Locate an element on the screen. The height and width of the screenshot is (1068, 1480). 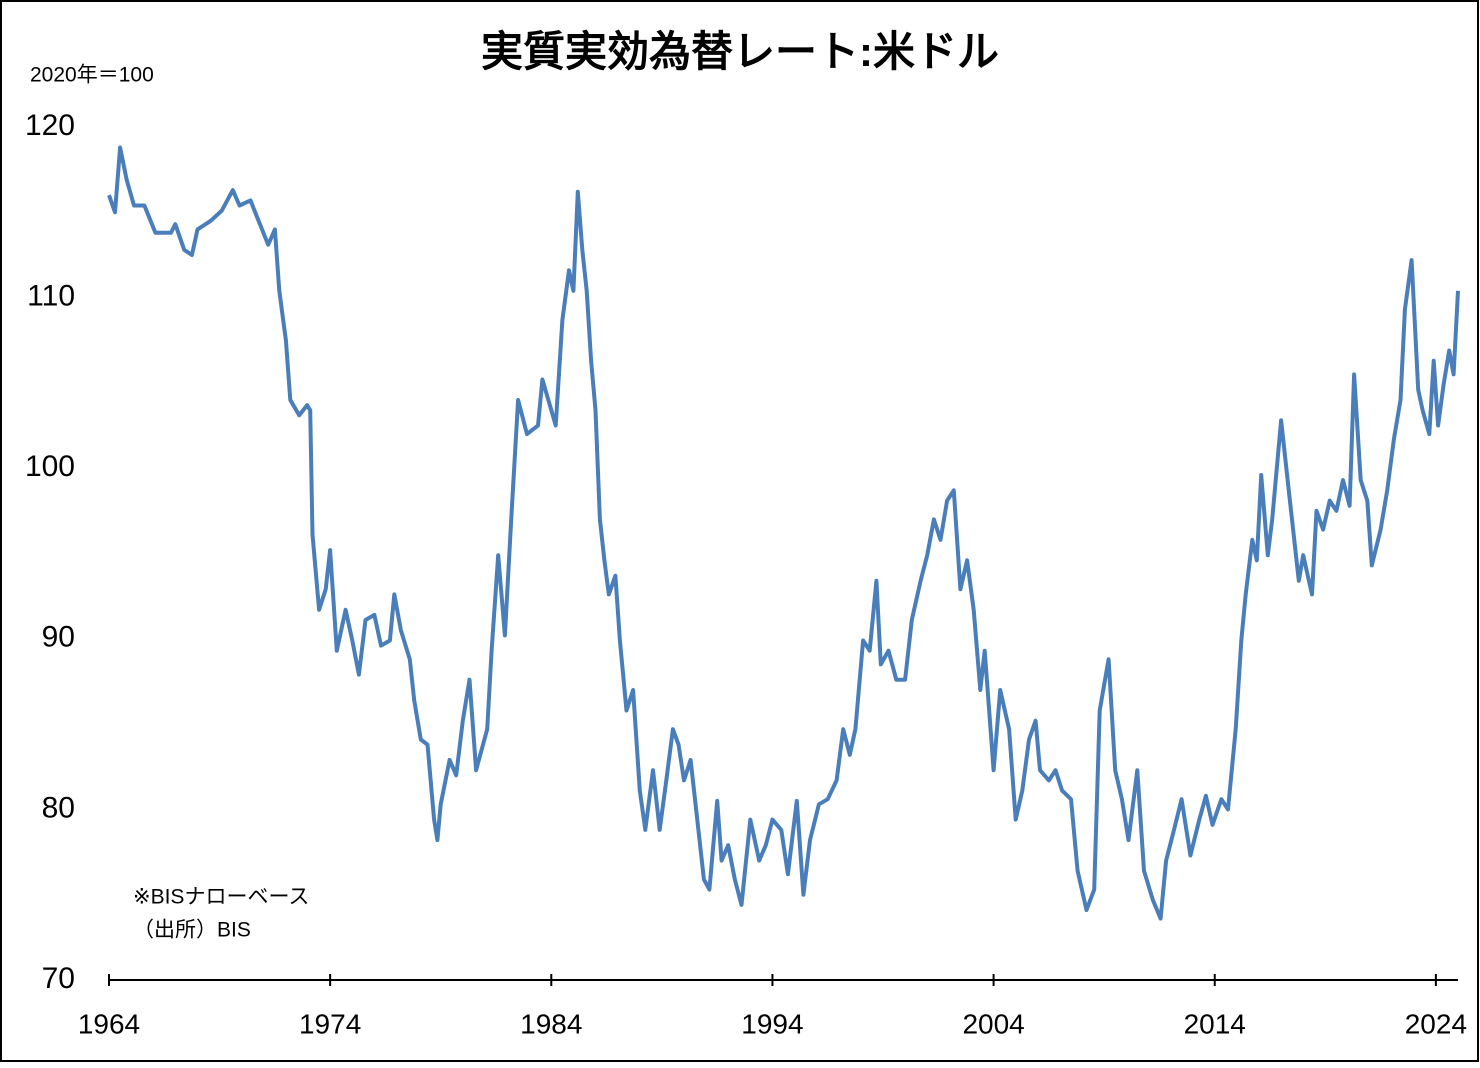
x-tick-label: 1964 is located at coordinates (109, 1023).